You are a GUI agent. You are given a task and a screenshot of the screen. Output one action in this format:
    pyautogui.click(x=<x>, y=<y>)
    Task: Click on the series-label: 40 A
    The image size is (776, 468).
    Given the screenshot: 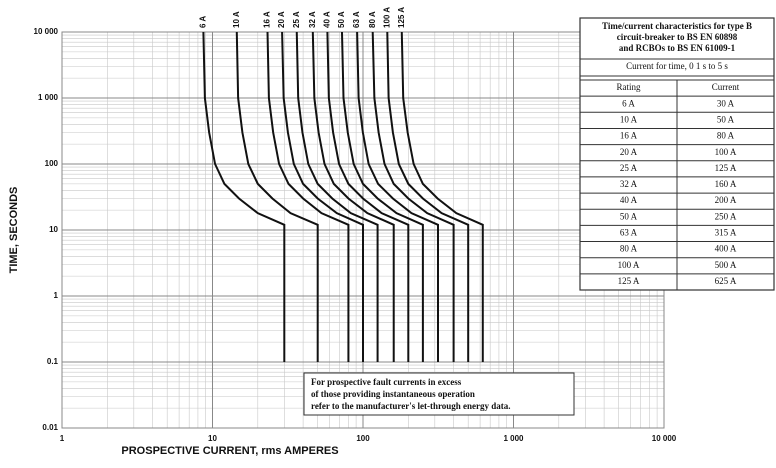 What is the action you would take?
    pyautogui.click(x=327, y=19)
    